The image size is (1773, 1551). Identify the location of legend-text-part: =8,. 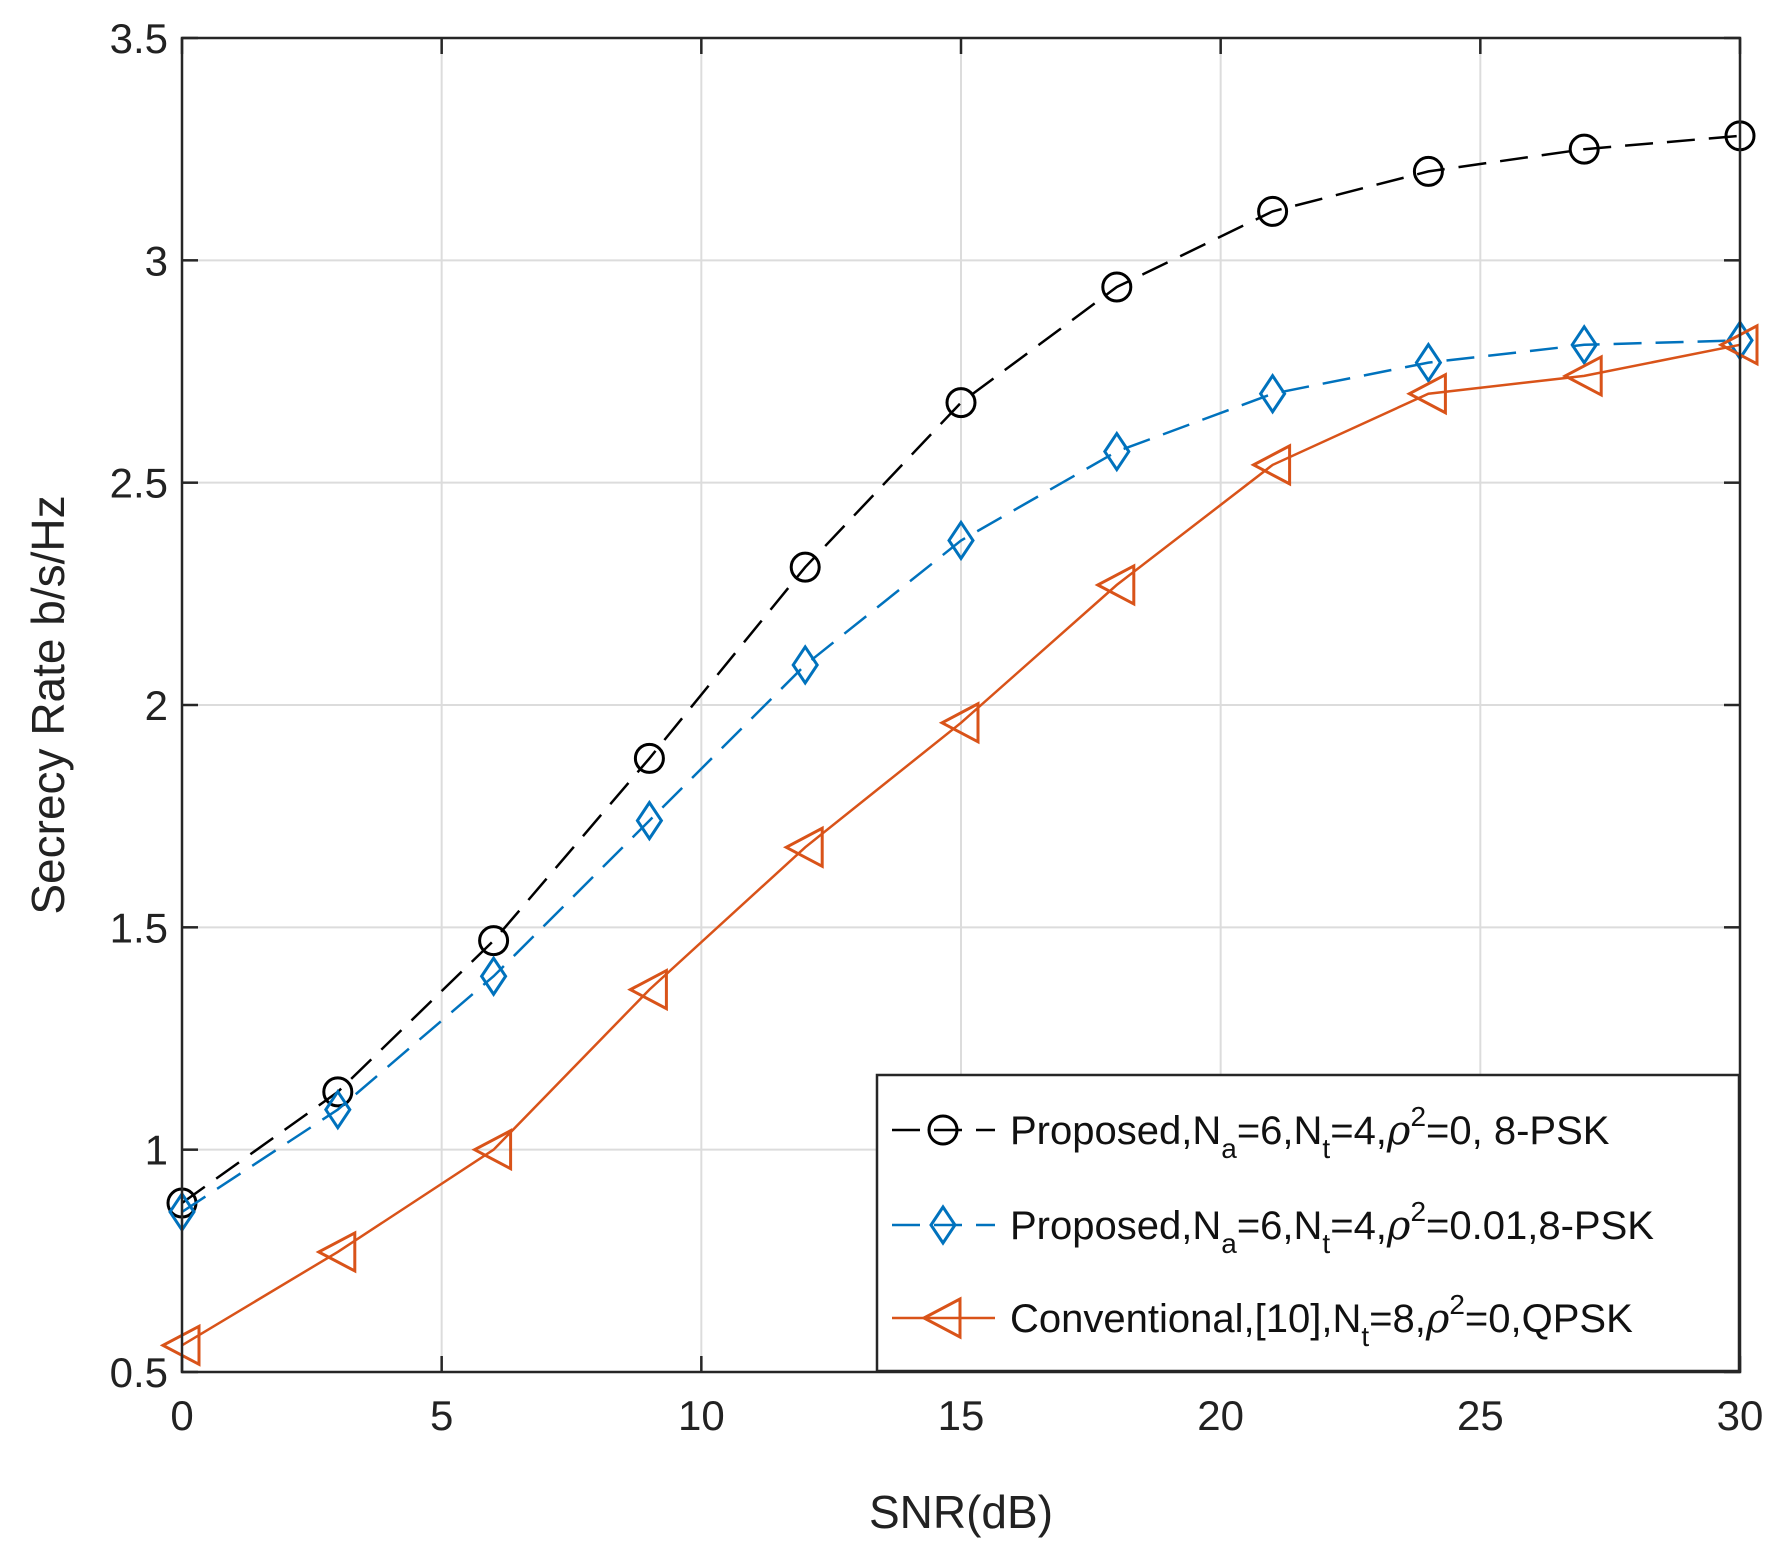
(1397, 1319).